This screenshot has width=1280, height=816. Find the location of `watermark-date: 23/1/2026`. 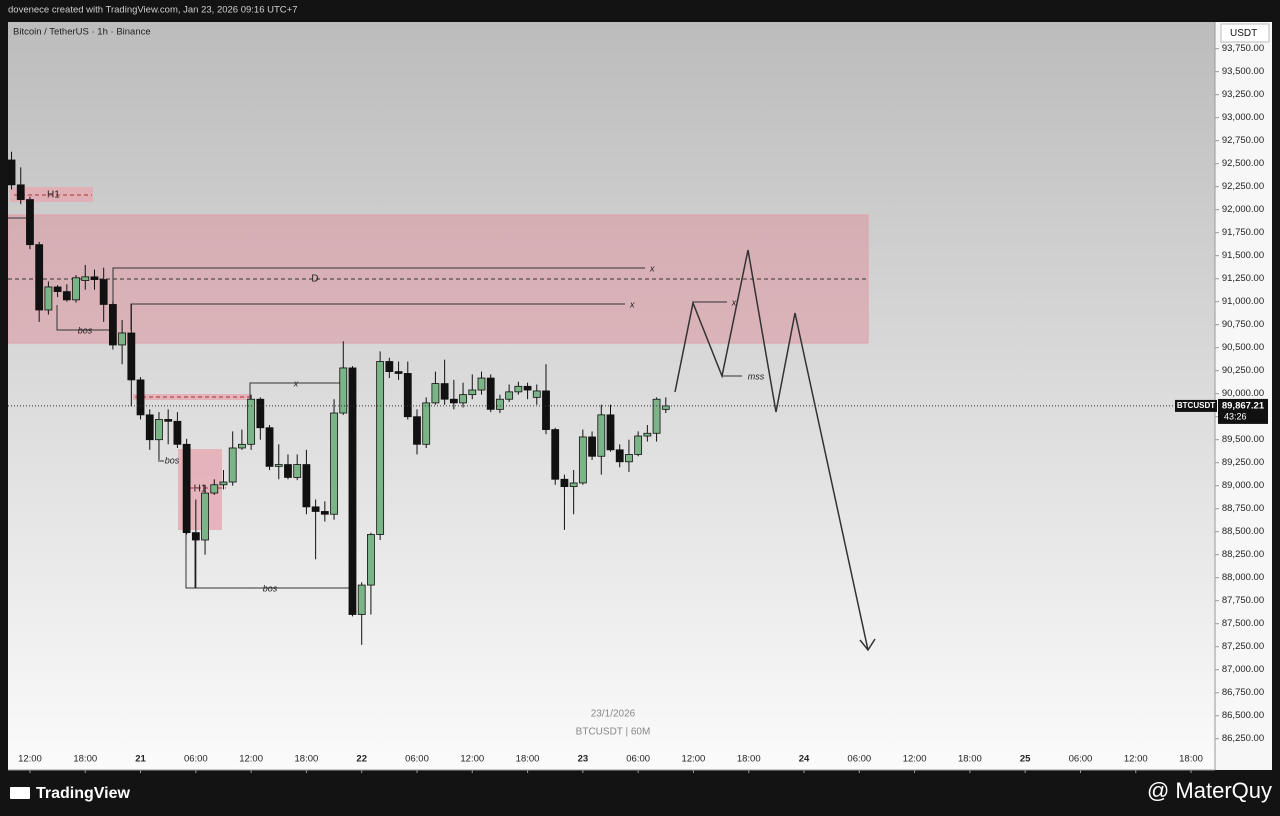

watermark-date: 23/1/2026 is located at coordinates (613, 714).